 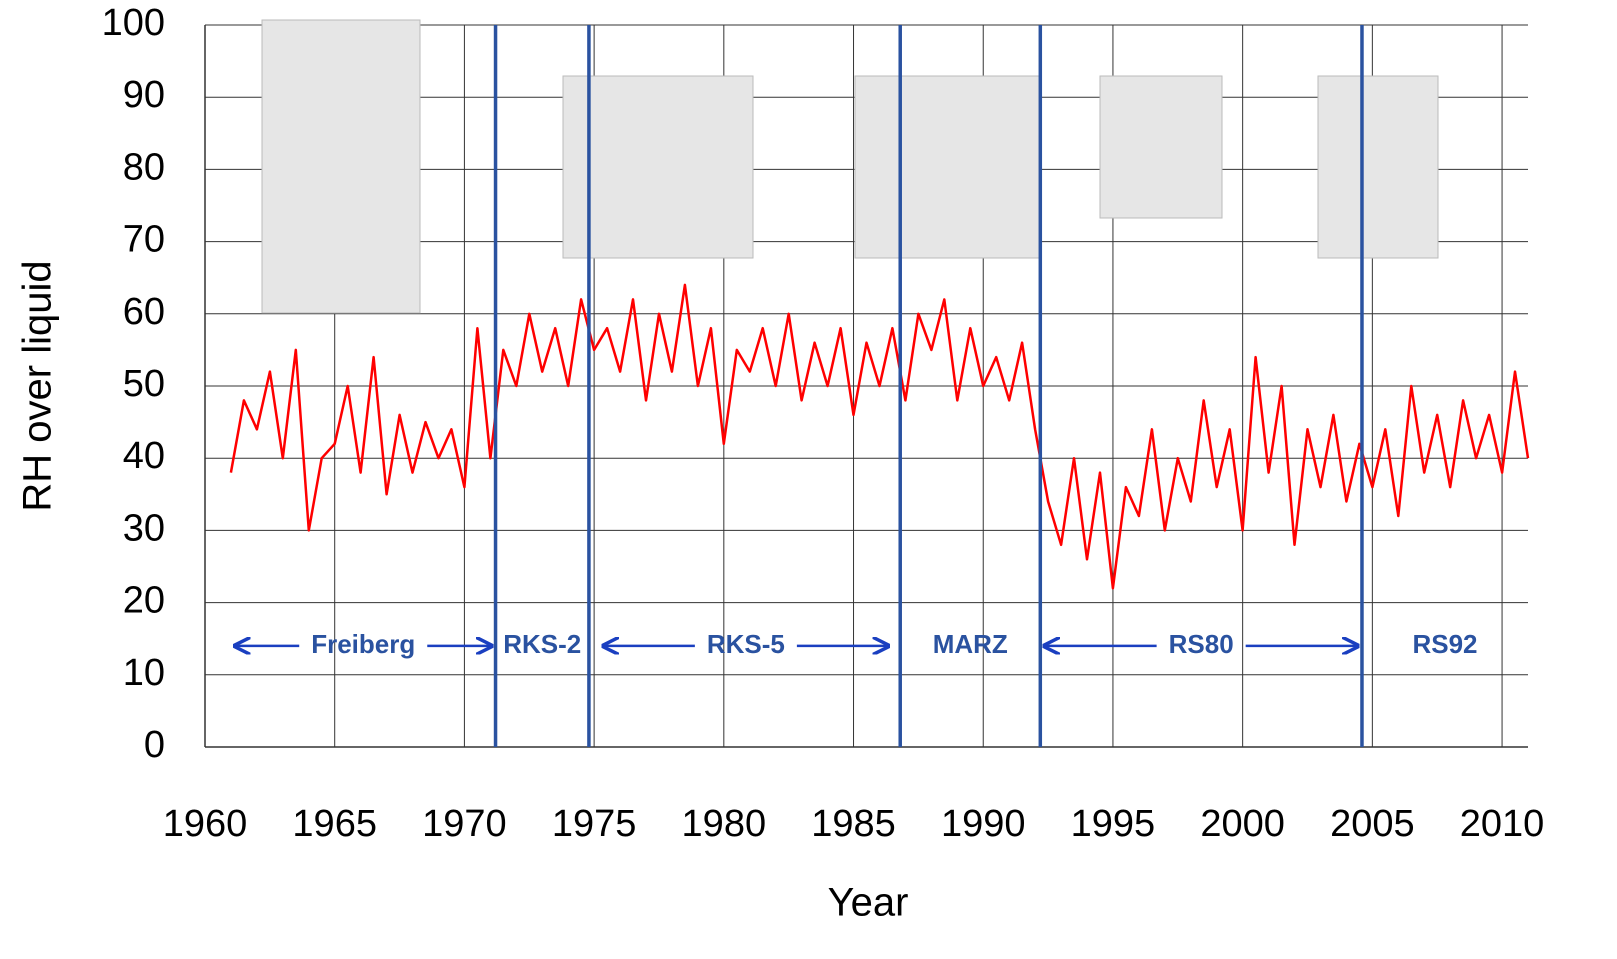 I want to click on y-tick-label: 90, so click(x=144, y=95).